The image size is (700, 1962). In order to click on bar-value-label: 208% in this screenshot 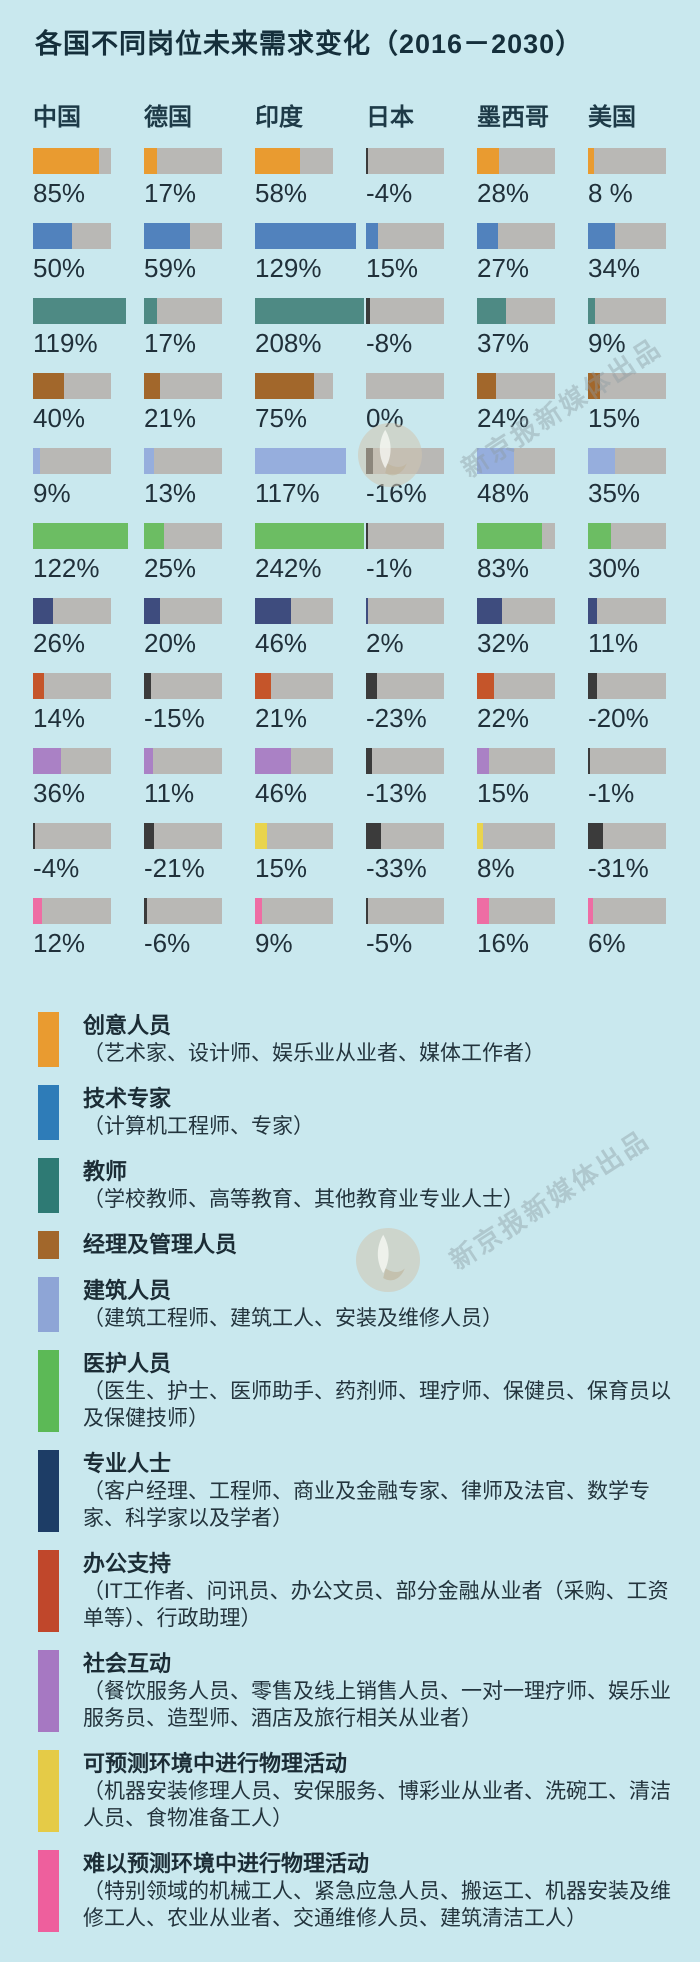, I will do `click(288, 343)`.